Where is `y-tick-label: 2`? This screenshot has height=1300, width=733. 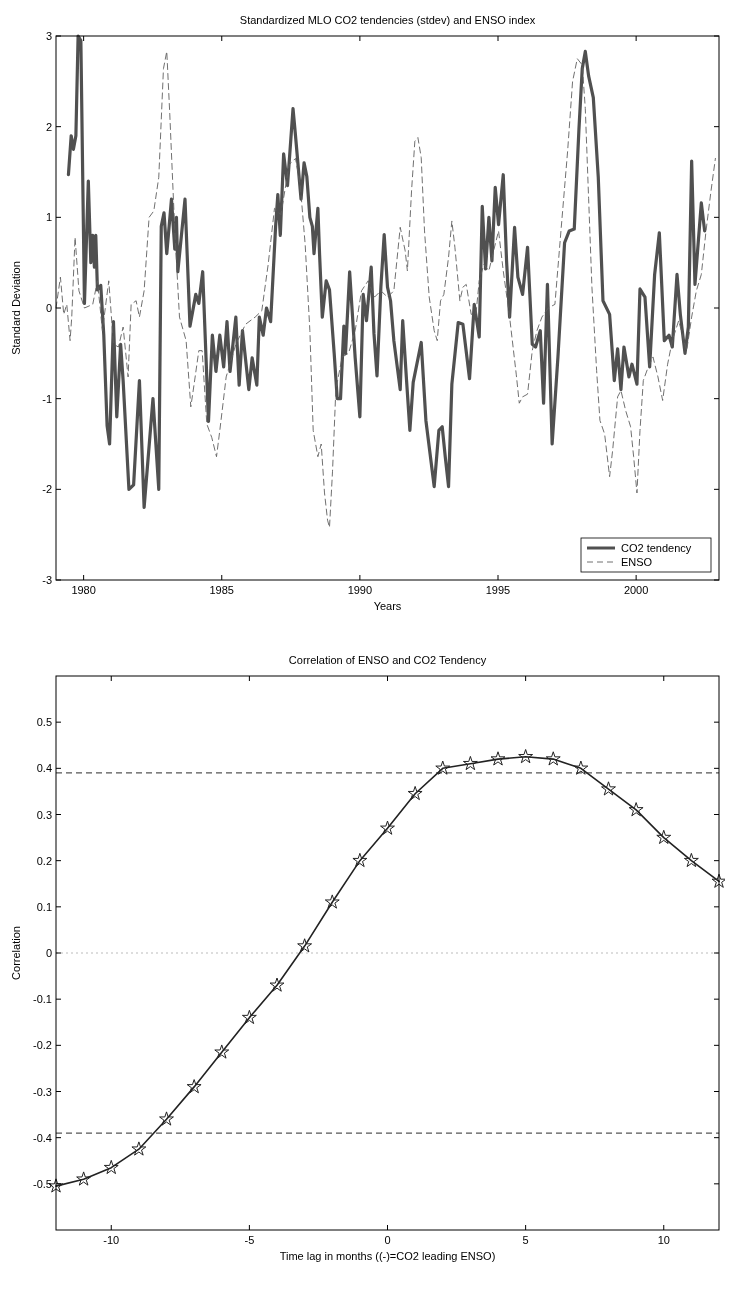
y-tick-label: 2 is located at coordinates (48, 126).